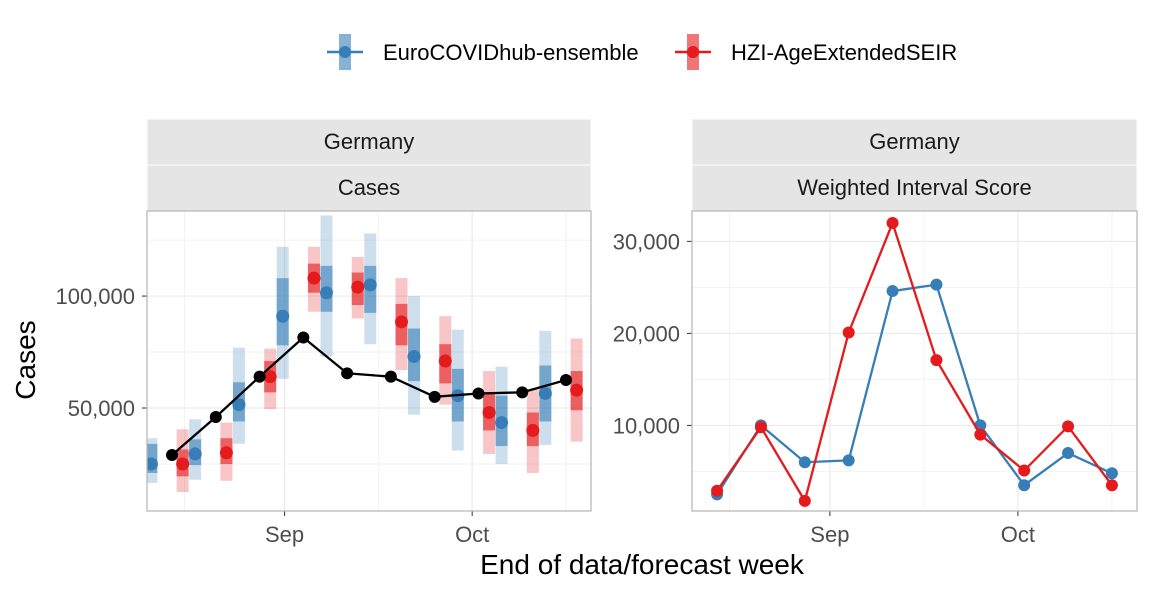 This screenshot has width=1152, height=595. I want to click on y-tick-label: 20,000, so click(646, 333).